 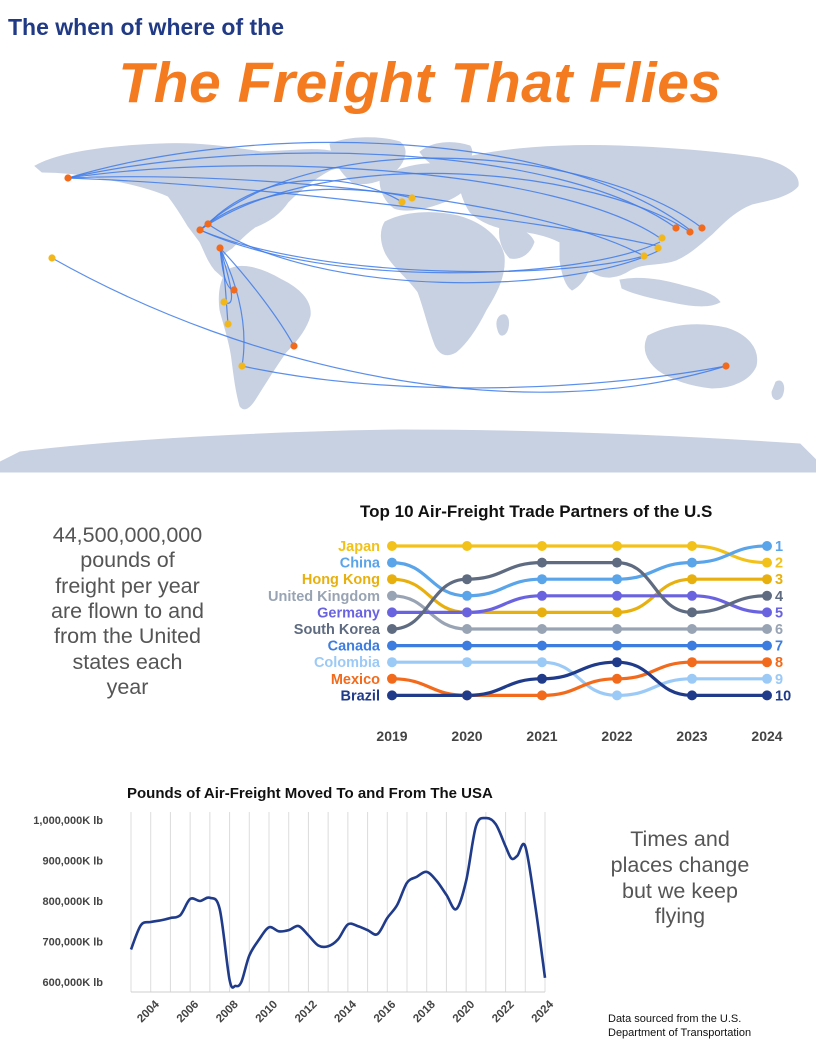 I want to click on marker-hawaii, so click(x=52, y=258).